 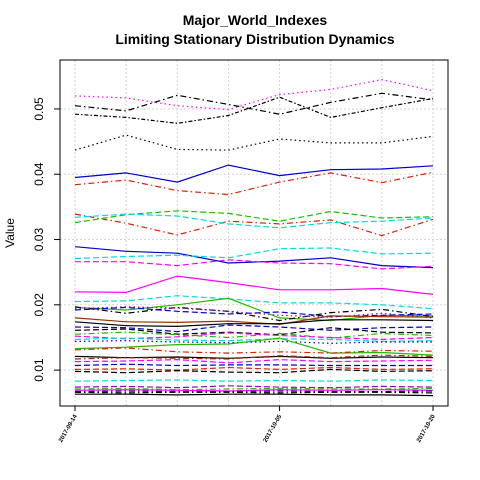 I want to click on y-tick-label: 0.05, so click(x=39, y=109).